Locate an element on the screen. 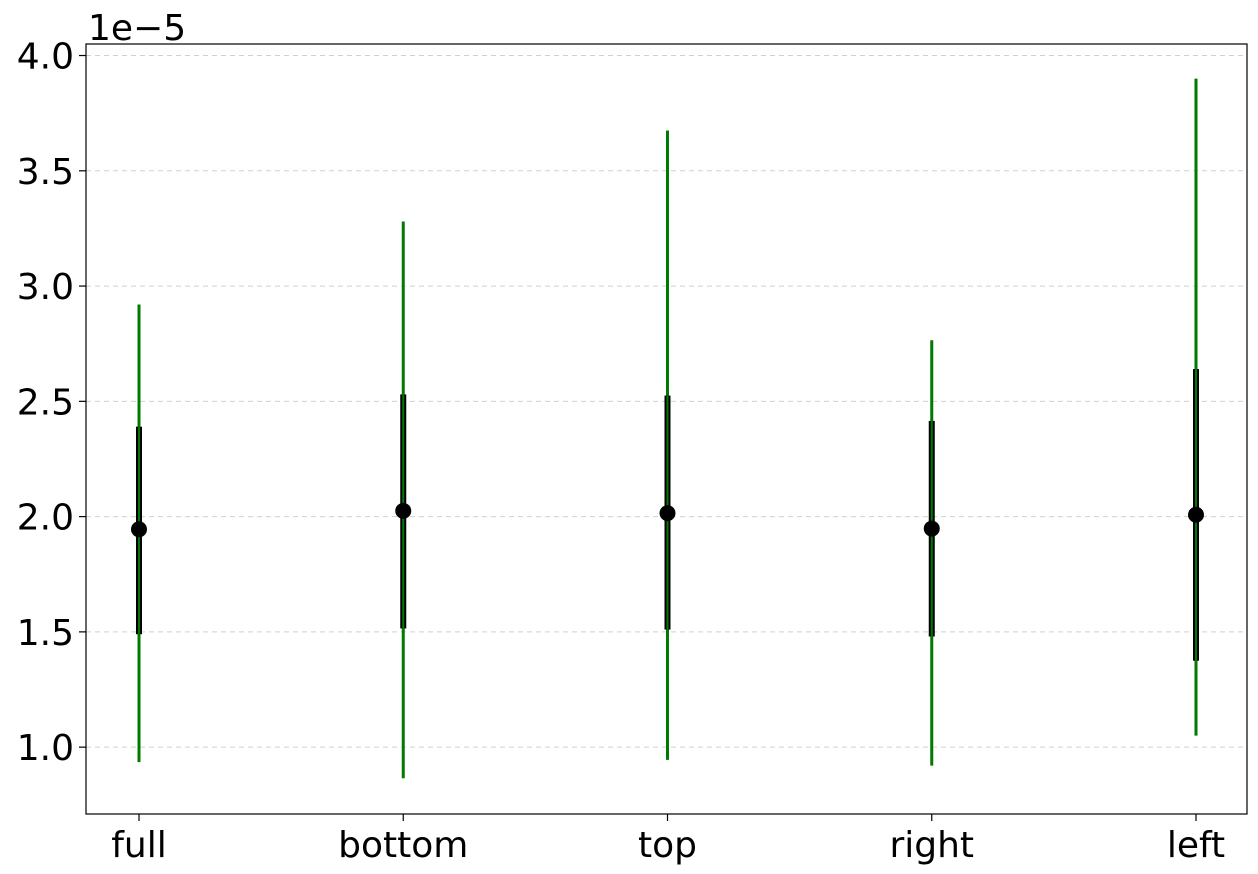  y-tick-label: 2.0 is located at coordinates (45, 518).